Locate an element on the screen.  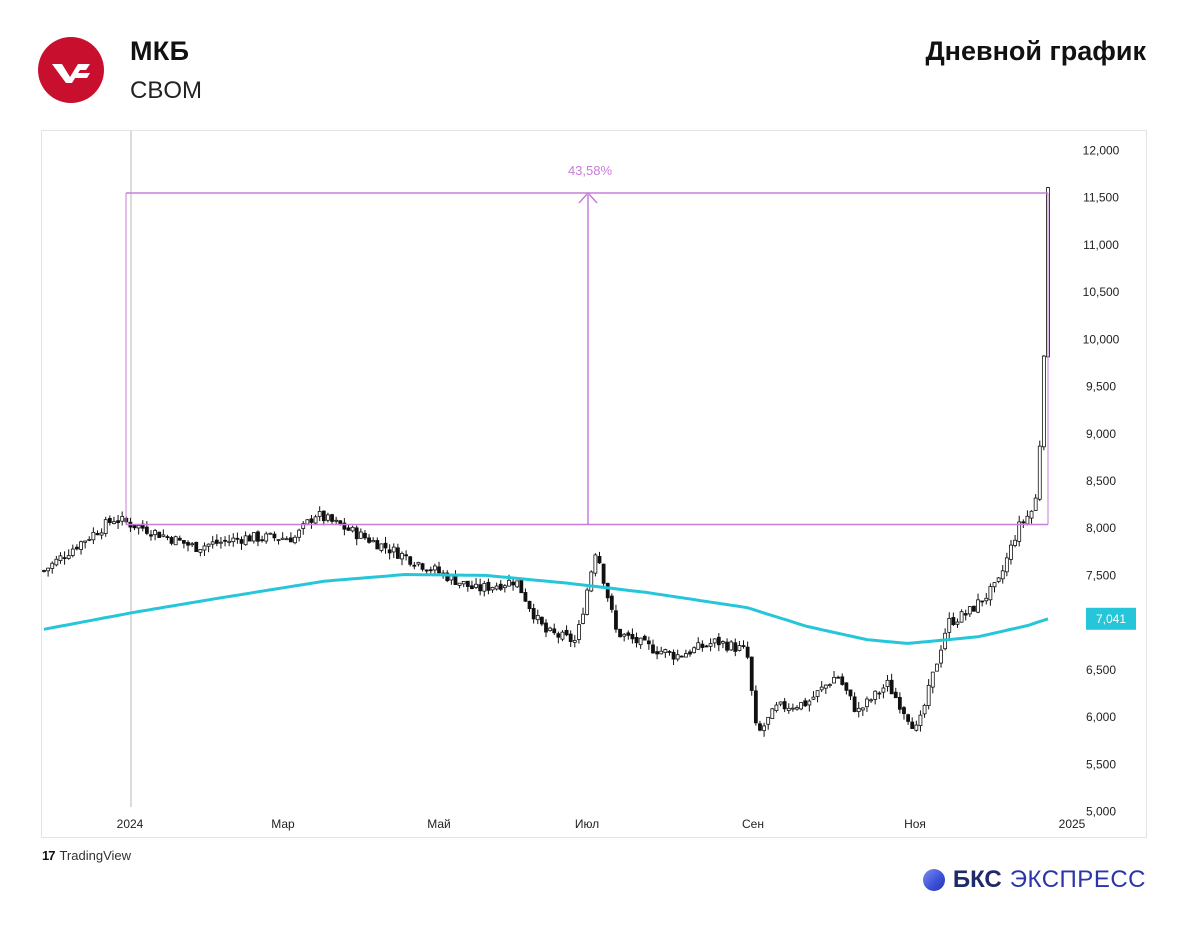
x-tick-label: Ноя is located at coordinates (915, 824).